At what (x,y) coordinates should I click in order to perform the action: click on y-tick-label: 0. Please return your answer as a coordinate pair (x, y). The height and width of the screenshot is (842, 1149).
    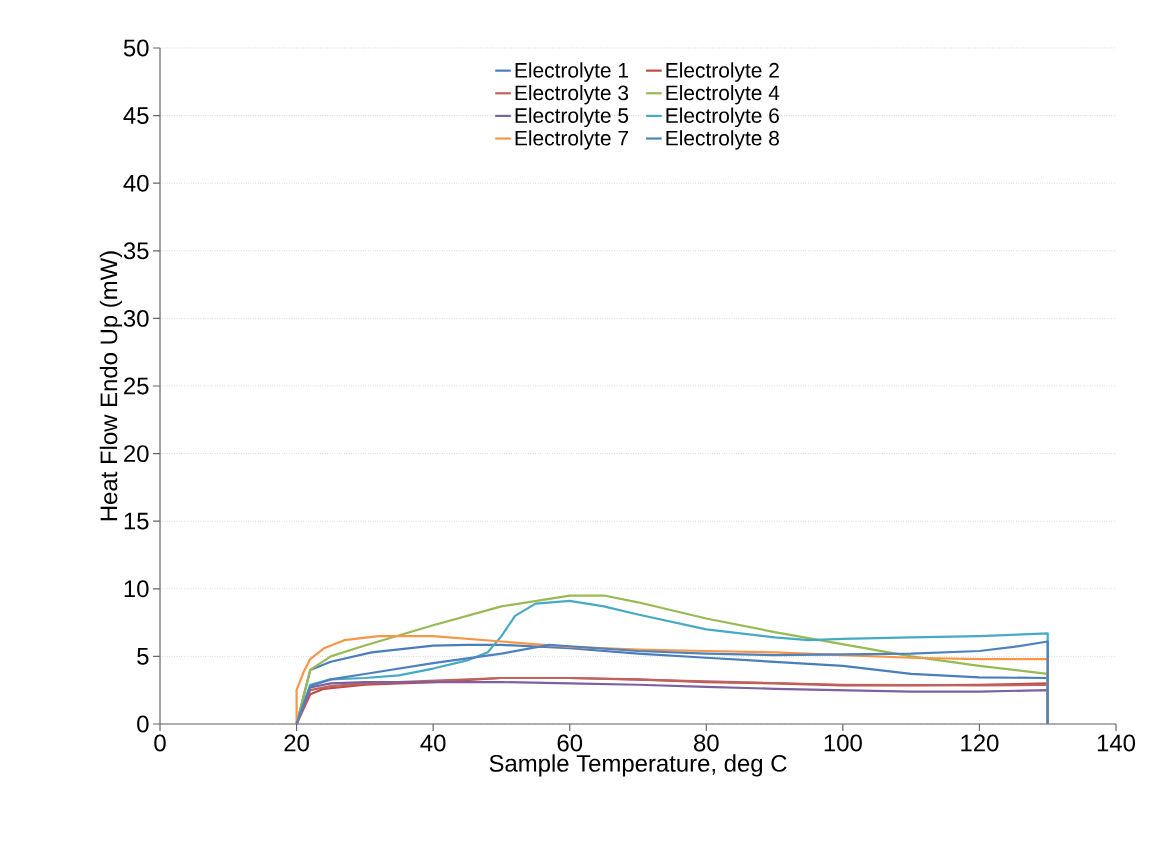
    Looking at the image, I should click on (143, 724).